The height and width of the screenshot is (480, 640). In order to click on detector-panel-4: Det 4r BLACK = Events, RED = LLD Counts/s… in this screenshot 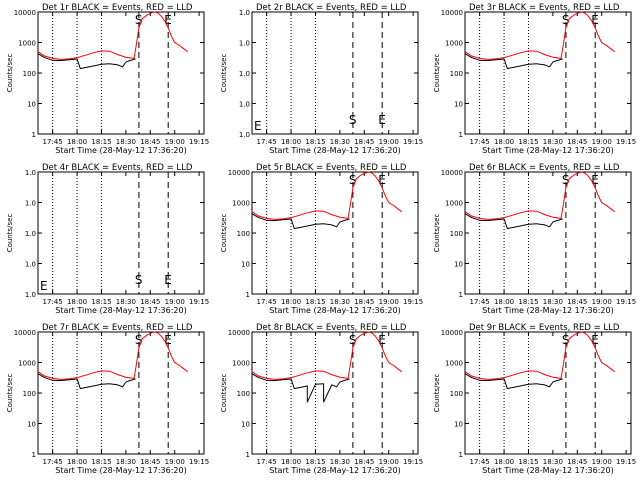, I will do `click(107, 239)`.